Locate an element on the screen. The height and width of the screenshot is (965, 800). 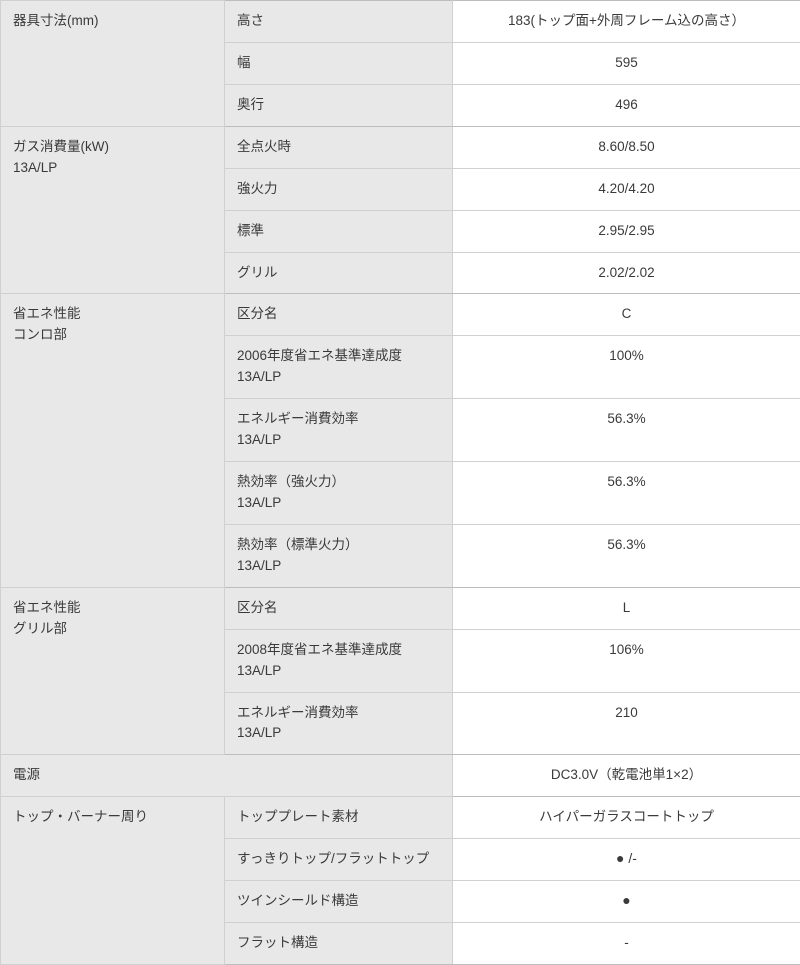
group-label-cell: ガス消費量(kW)13A/LP is located at coordinates (113, 210).